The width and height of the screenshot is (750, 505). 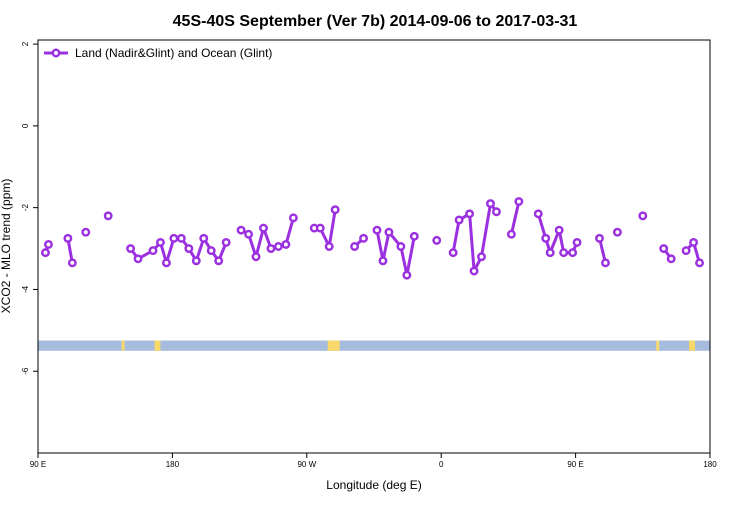 I want to click on x-axis-label: Longitude (deg E), so click(x=373, y=485).